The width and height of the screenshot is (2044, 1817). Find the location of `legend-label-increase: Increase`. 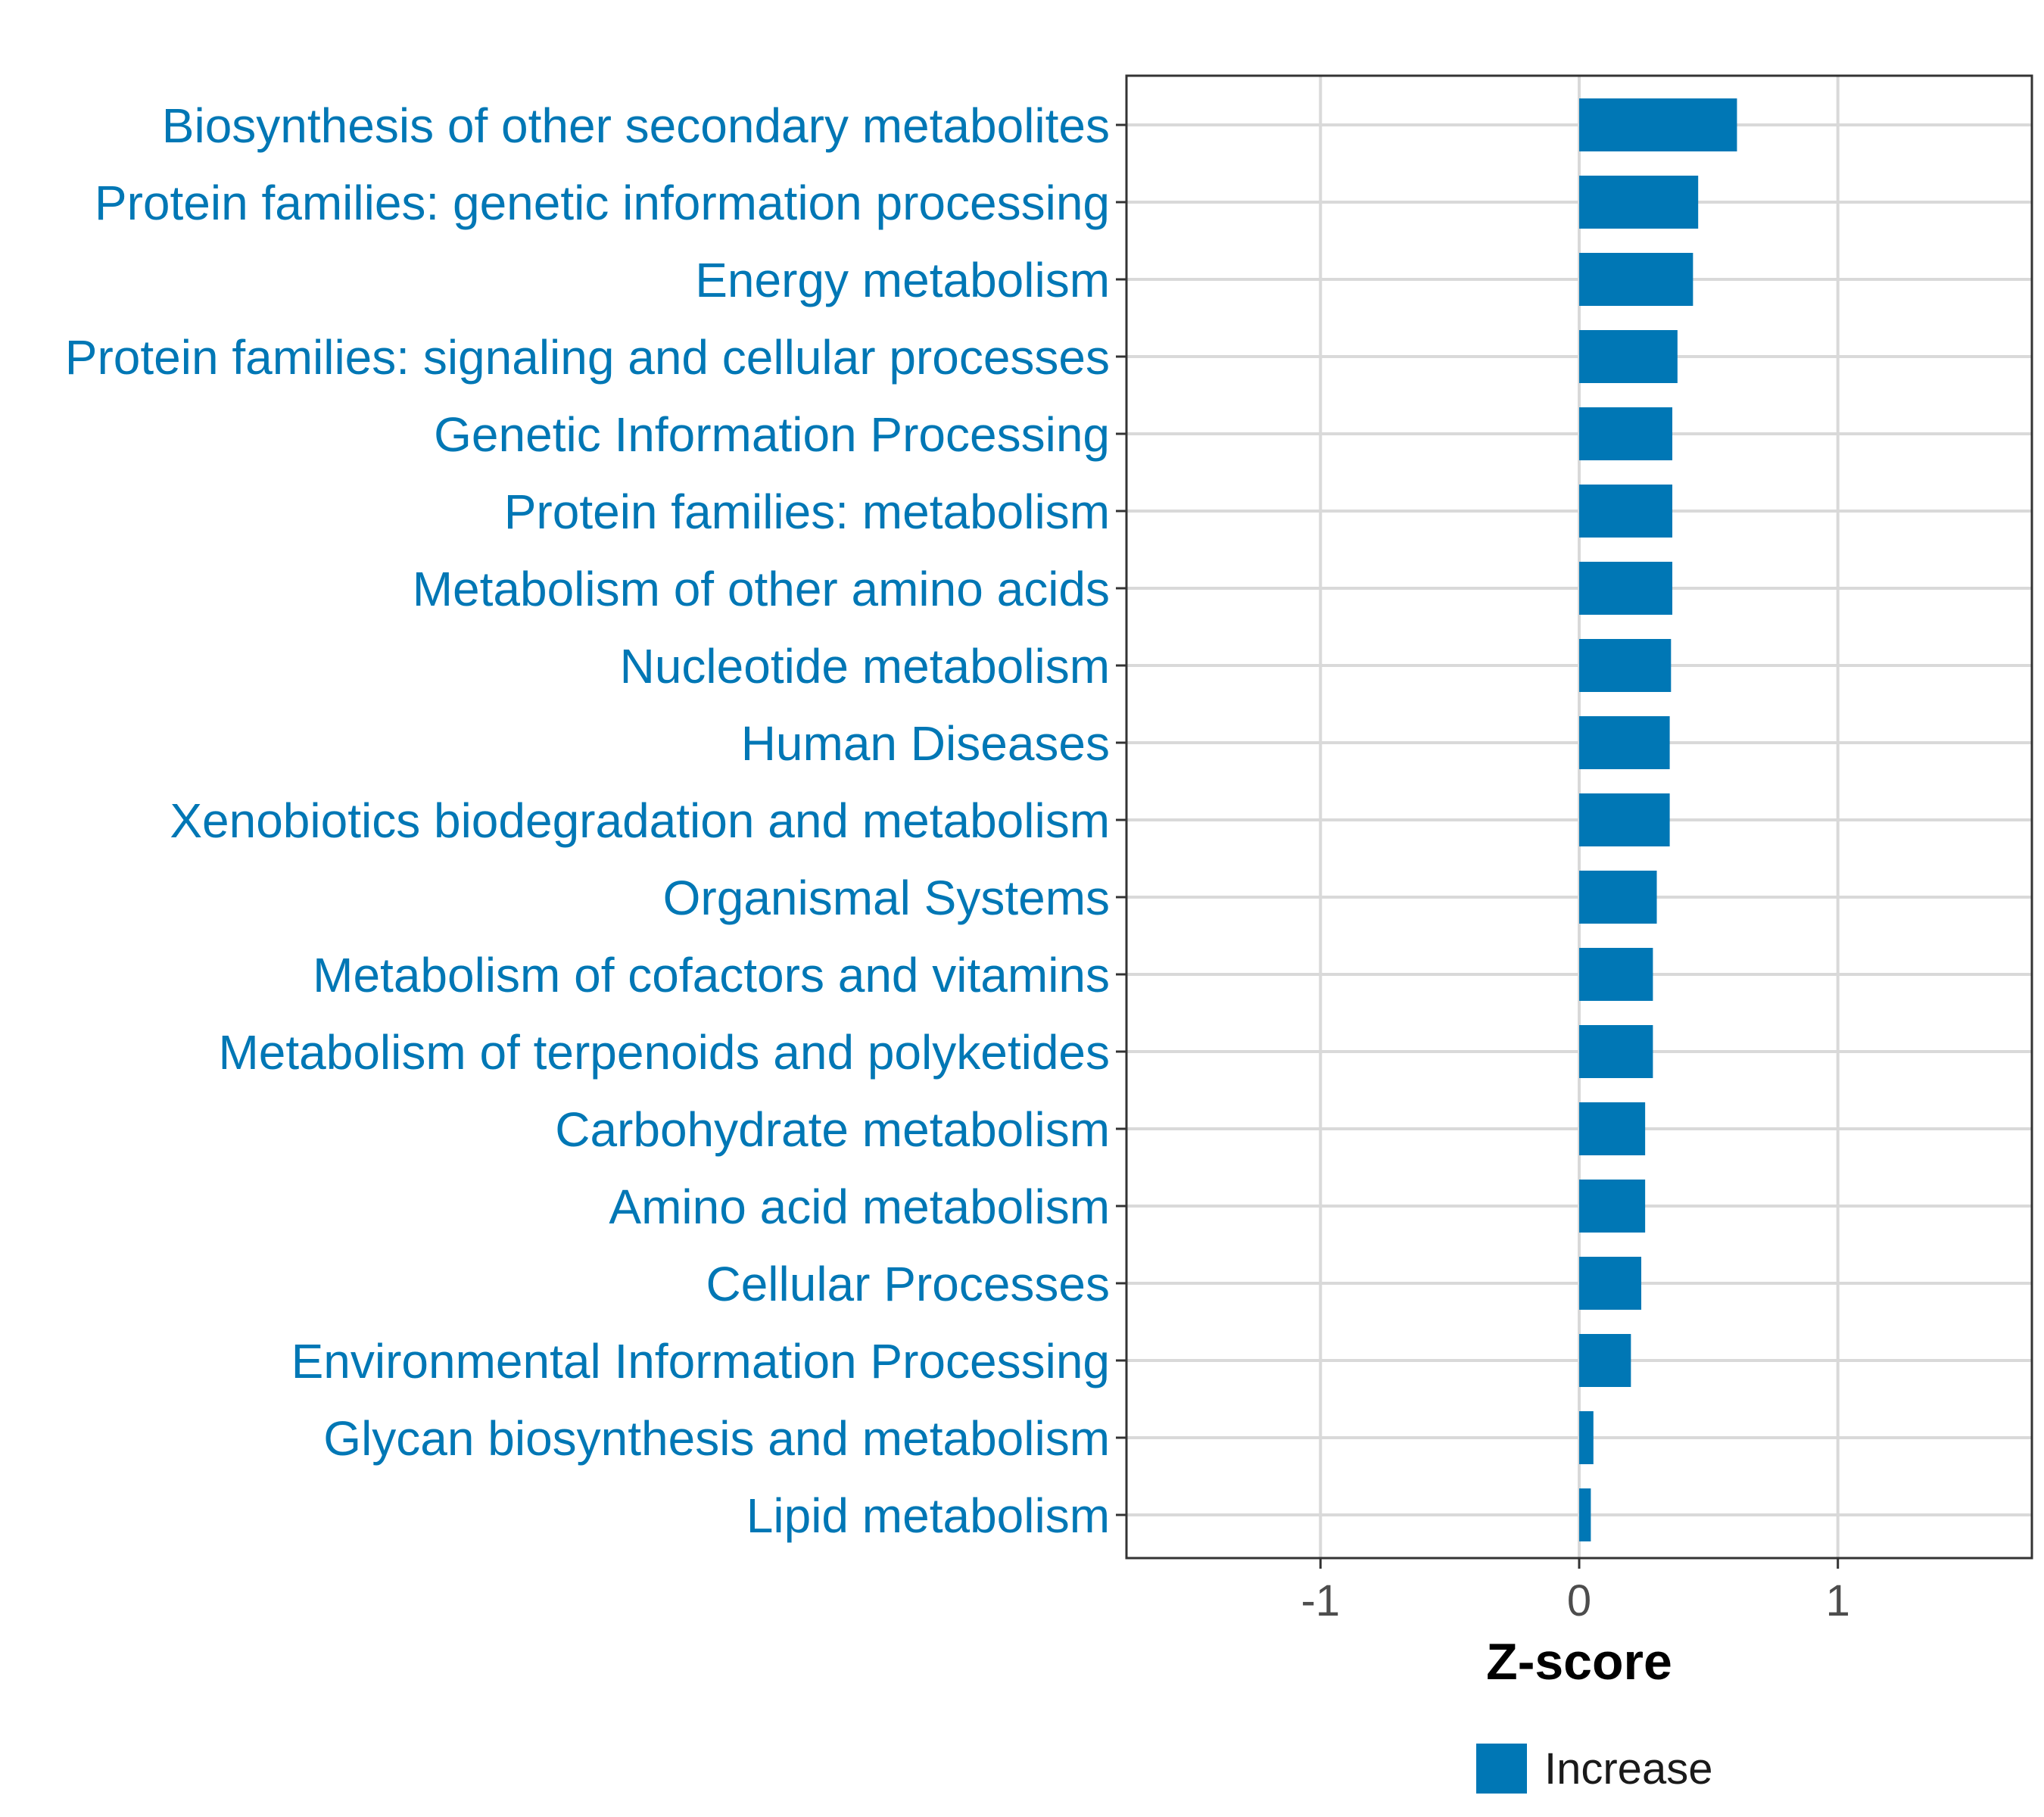

legend-label-increase: Increase is located at coordinates (1628, 1769).